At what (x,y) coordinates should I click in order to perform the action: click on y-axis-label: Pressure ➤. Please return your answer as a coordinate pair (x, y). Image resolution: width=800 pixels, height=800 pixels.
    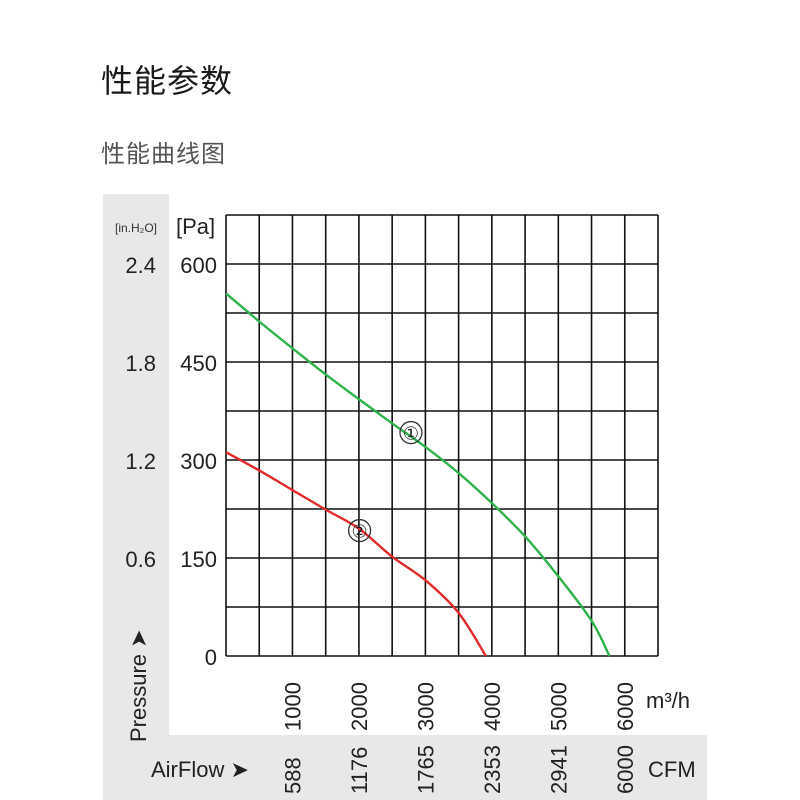
    Looking at the image, I should click on (138, 685).